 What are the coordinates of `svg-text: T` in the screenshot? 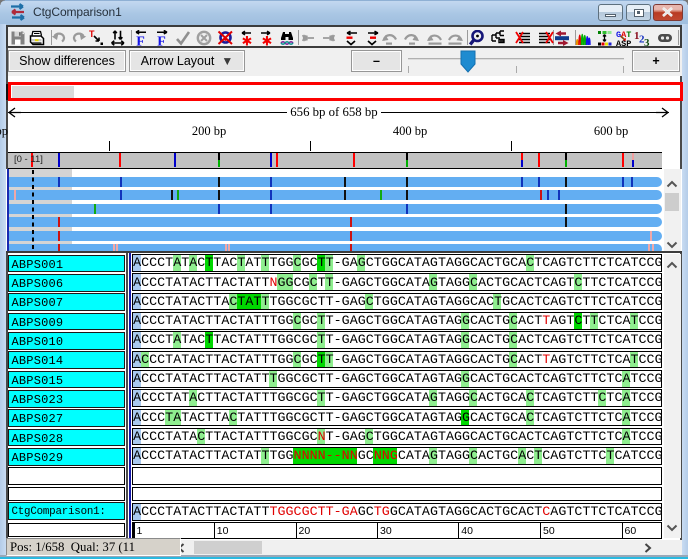 It's located at (92, 34).